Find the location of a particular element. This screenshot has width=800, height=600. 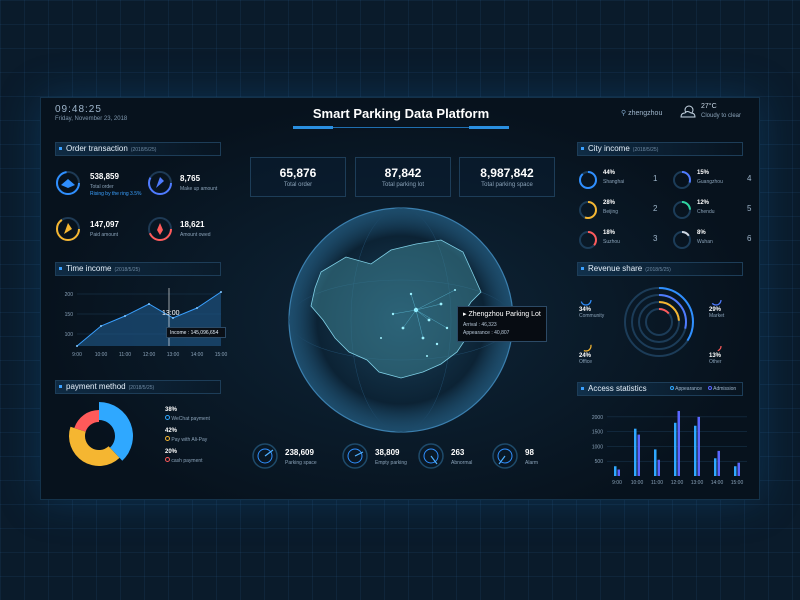

alarm-label: Alarm is located at coordinates (532, 463).